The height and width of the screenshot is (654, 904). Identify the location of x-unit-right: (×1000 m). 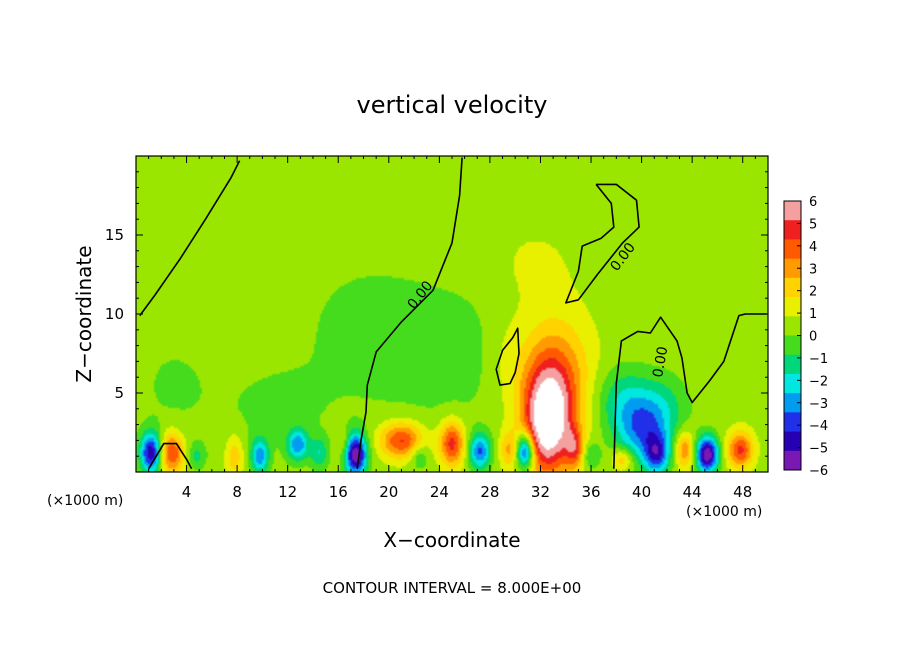
(724, 512).